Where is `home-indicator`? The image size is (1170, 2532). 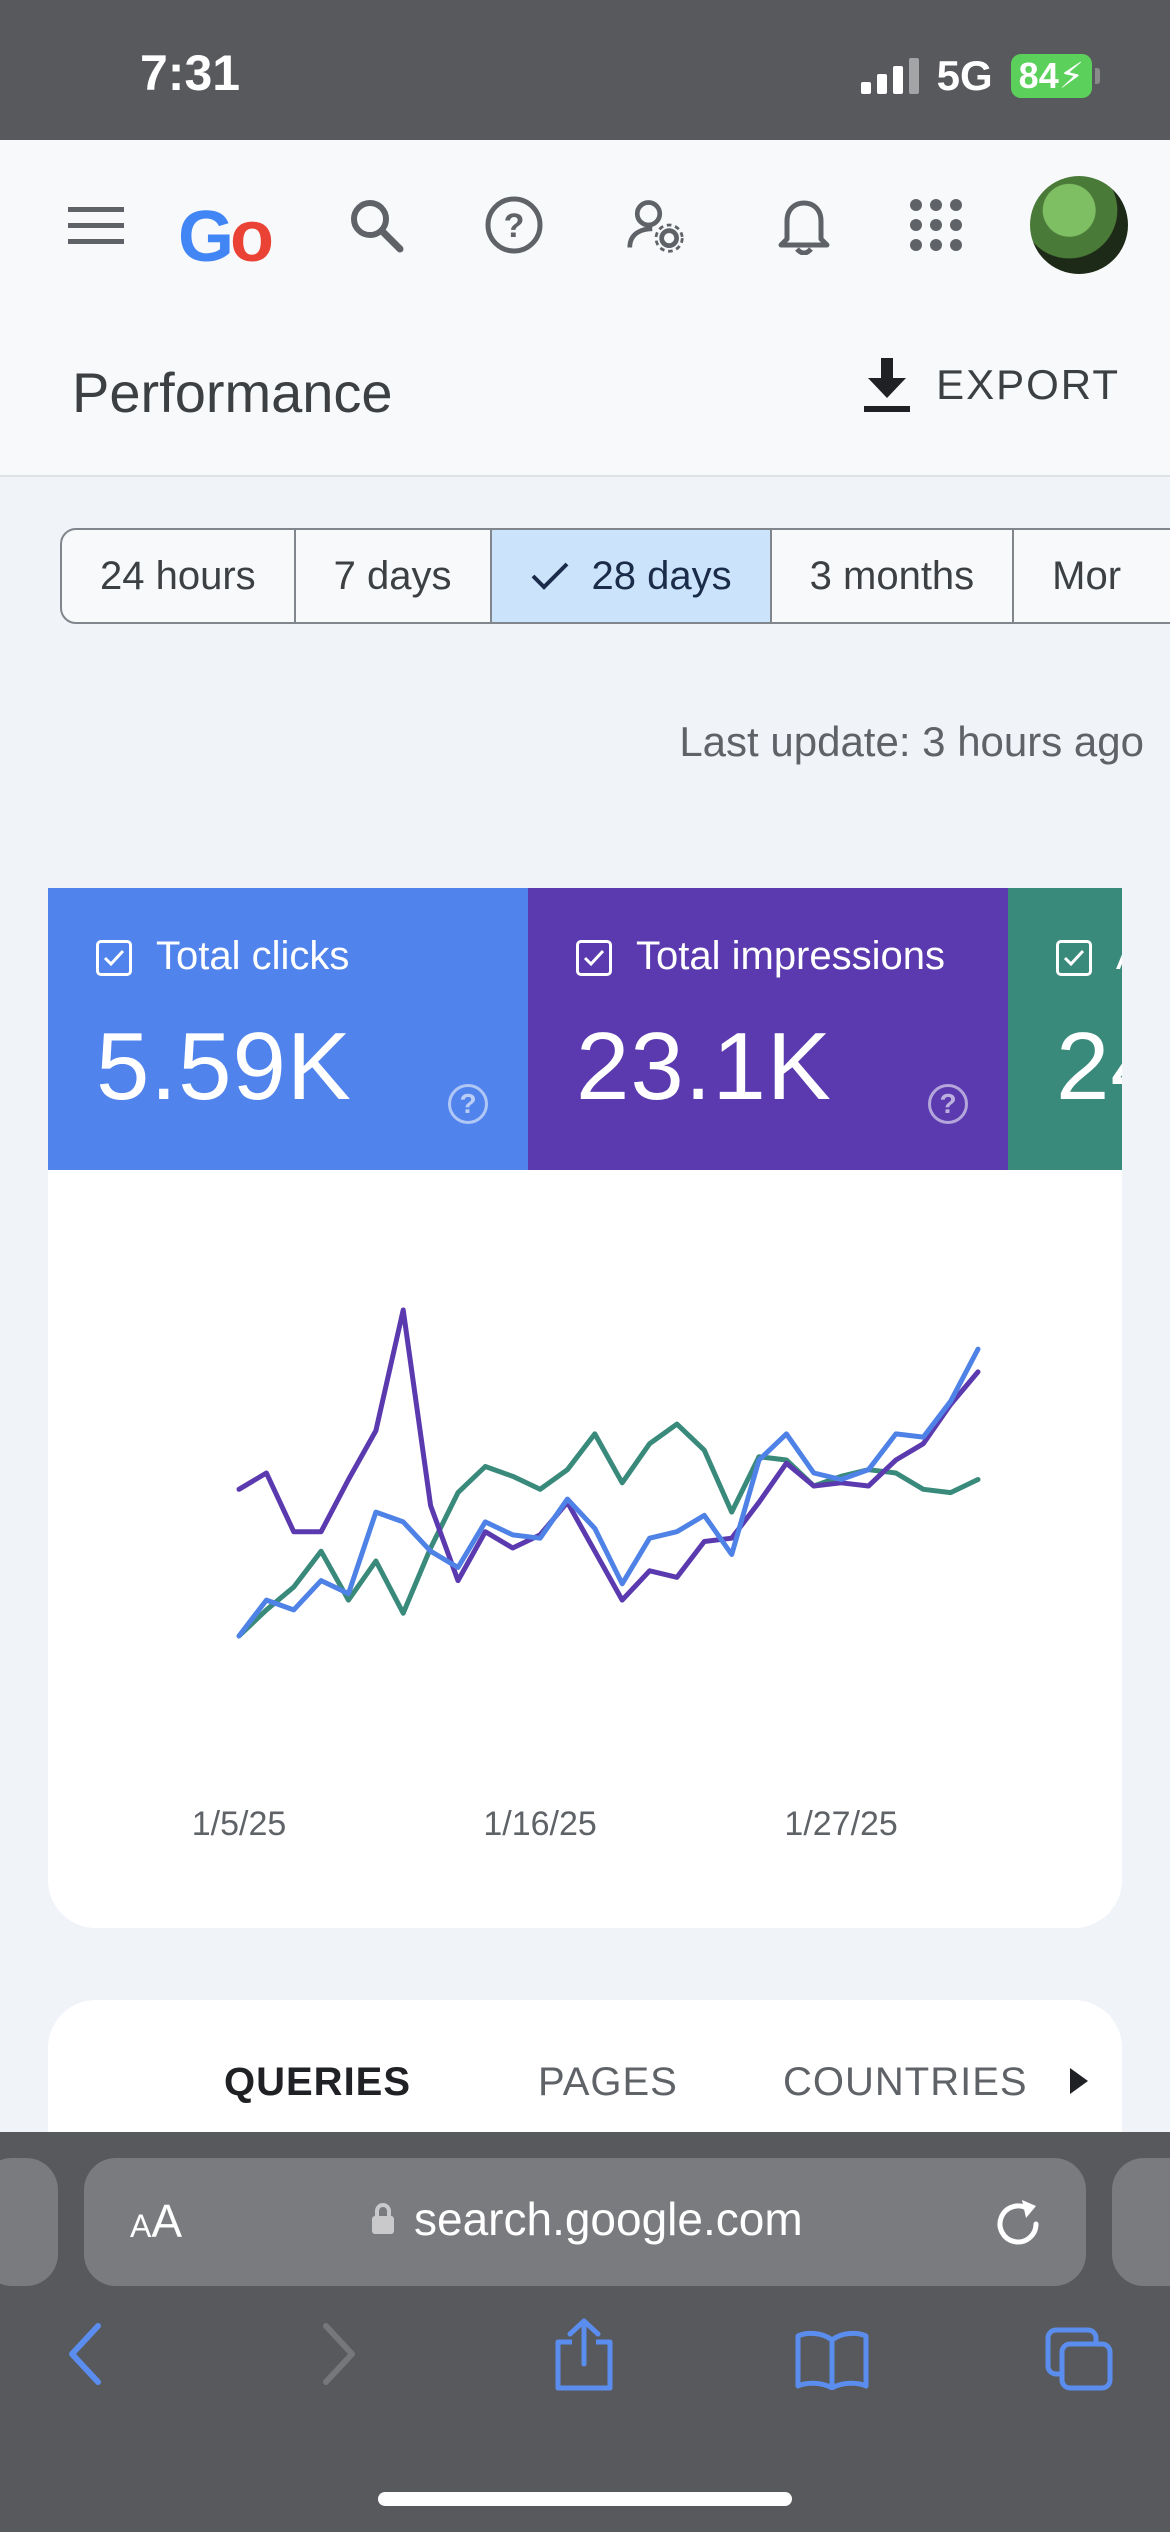 home-indicator is located at coordinates (585, 2499).